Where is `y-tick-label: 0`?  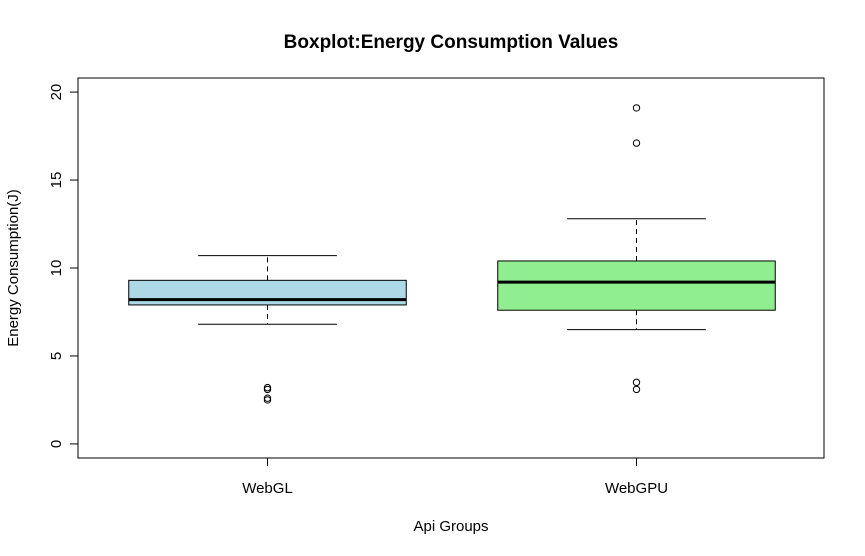 y-tick-label: 0 is located at coordinates (56, 444).